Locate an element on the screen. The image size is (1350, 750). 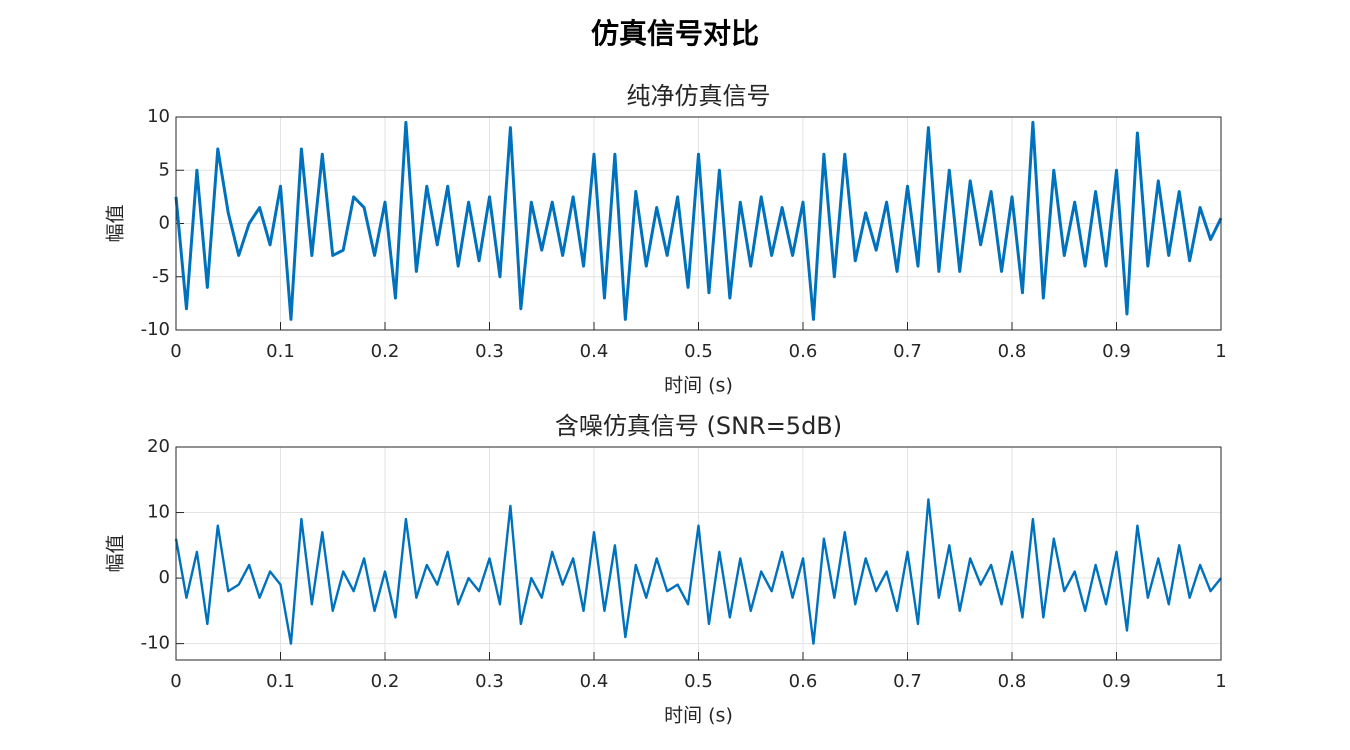
y-tick-label: 20 is located at coordinates (158, 446).